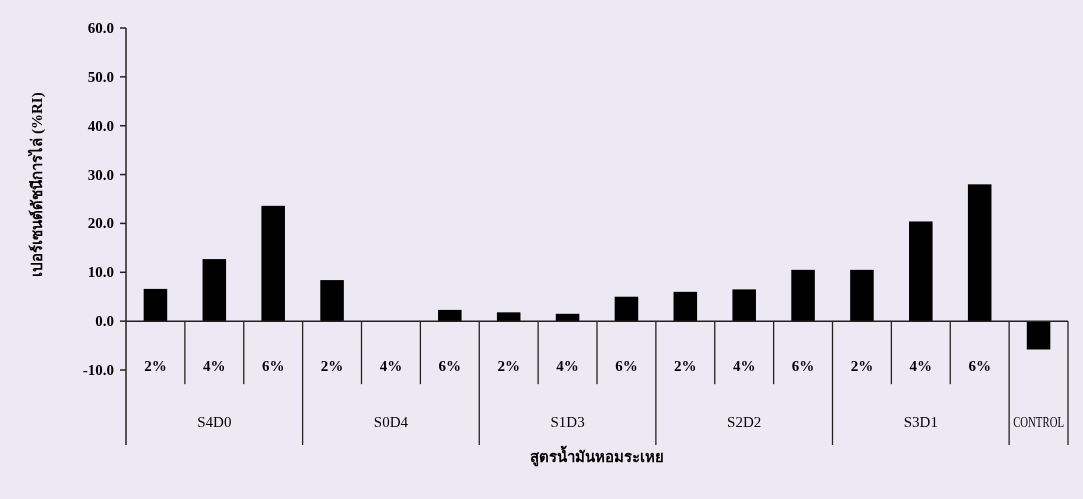 The width and height of the screenshot is (1083, 499). I want to click on text: S1D3, so click(567, 422).